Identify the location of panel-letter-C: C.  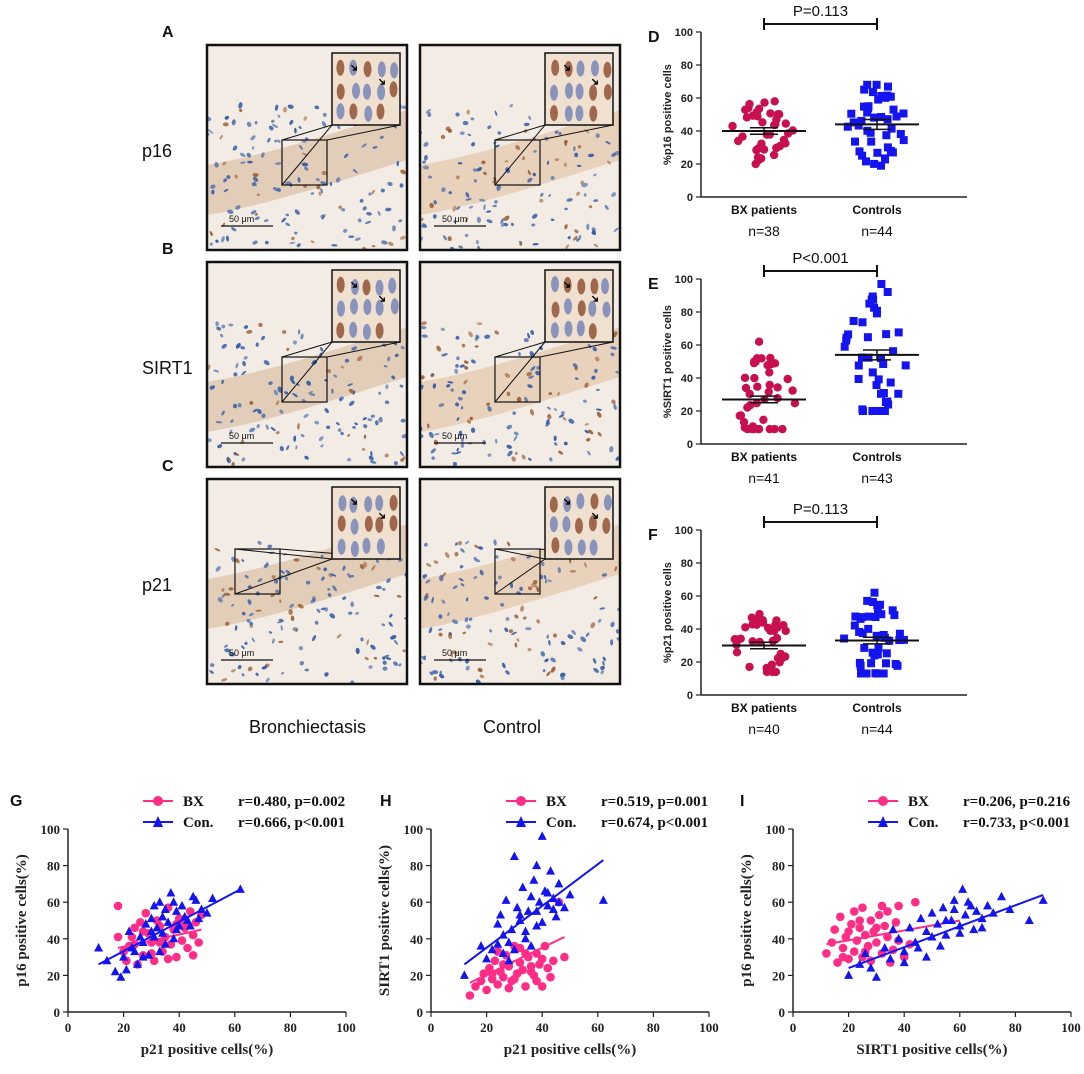
(168, 466).